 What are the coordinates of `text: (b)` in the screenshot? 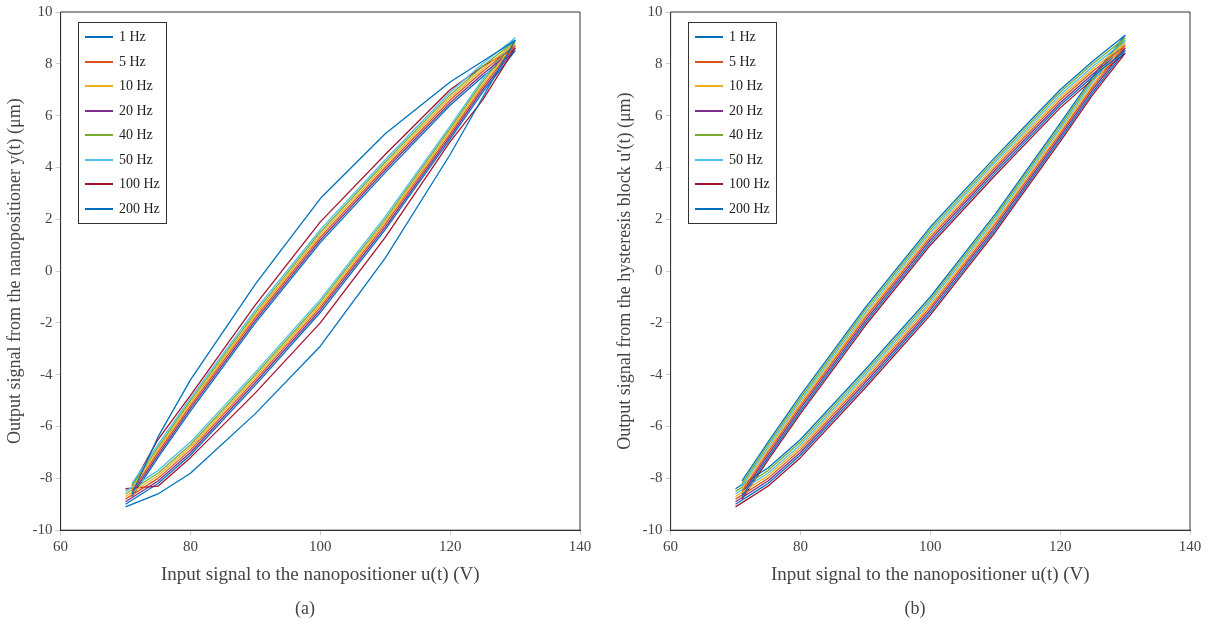 It's located at (915, 608).